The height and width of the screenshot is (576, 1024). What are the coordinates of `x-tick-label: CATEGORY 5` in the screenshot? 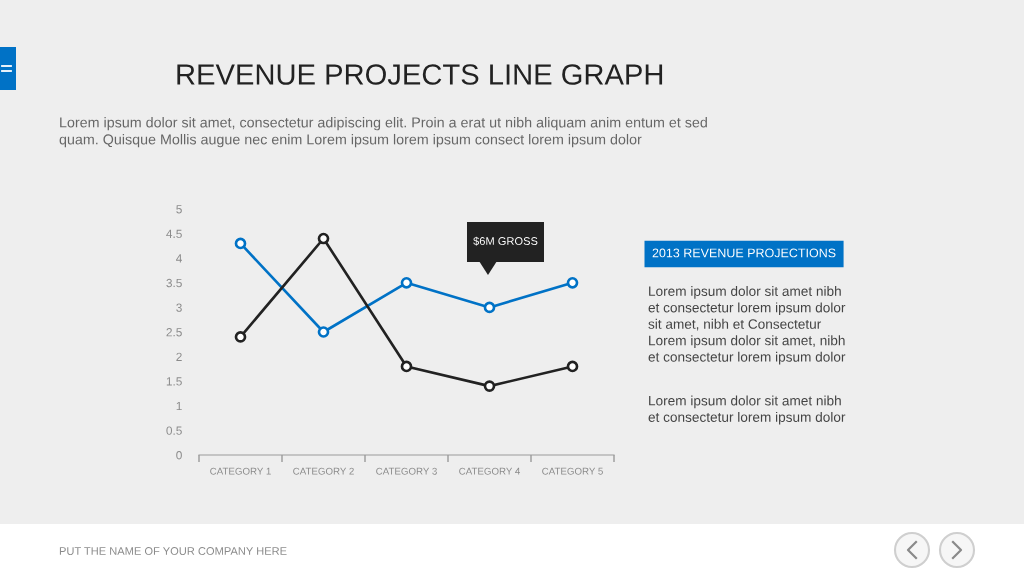 It's located at (572, 471).